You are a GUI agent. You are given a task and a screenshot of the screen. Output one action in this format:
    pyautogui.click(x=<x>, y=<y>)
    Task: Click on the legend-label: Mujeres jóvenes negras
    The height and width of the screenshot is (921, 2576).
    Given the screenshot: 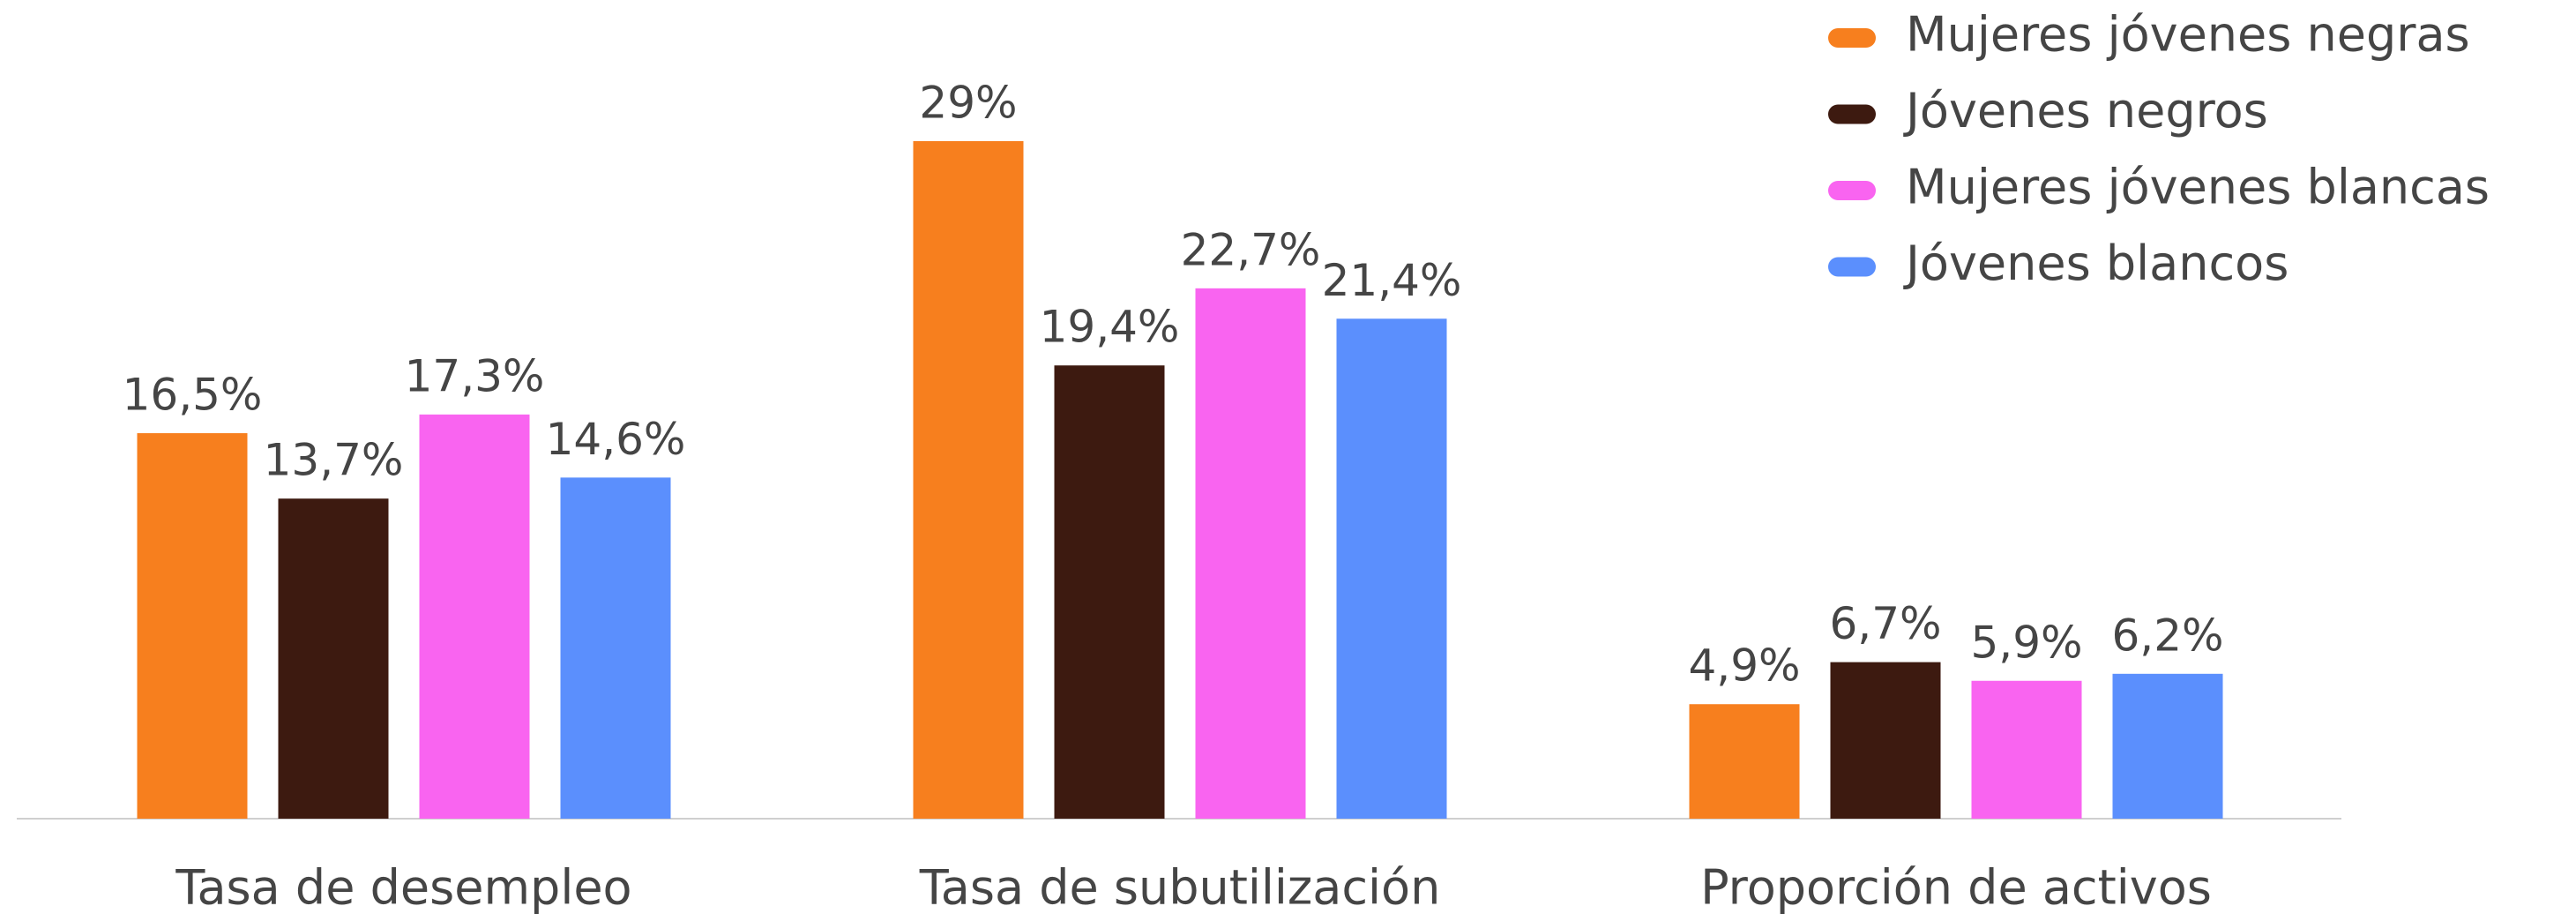 What is the action you would take?
    pyautogui.click(x=2188, y=35)
    